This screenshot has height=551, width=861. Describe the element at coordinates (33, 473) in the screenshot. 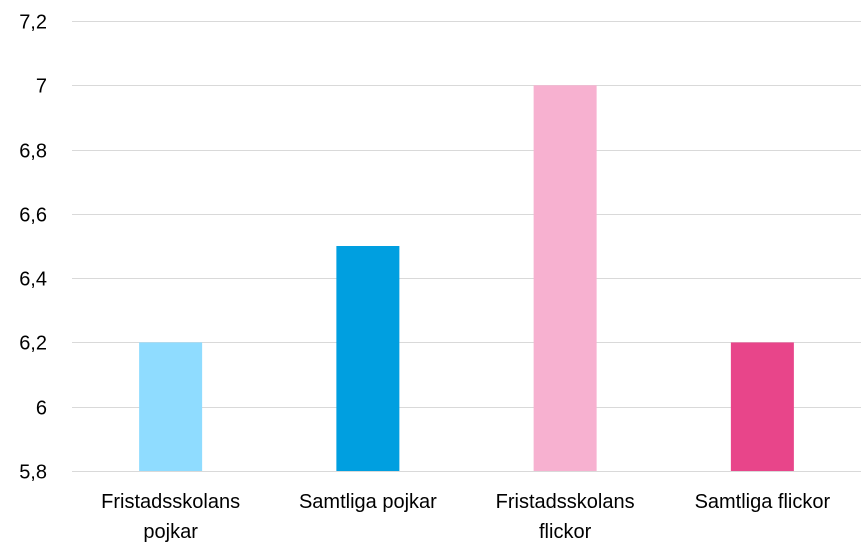

I see `y-tick-label: 5,8` at that location.